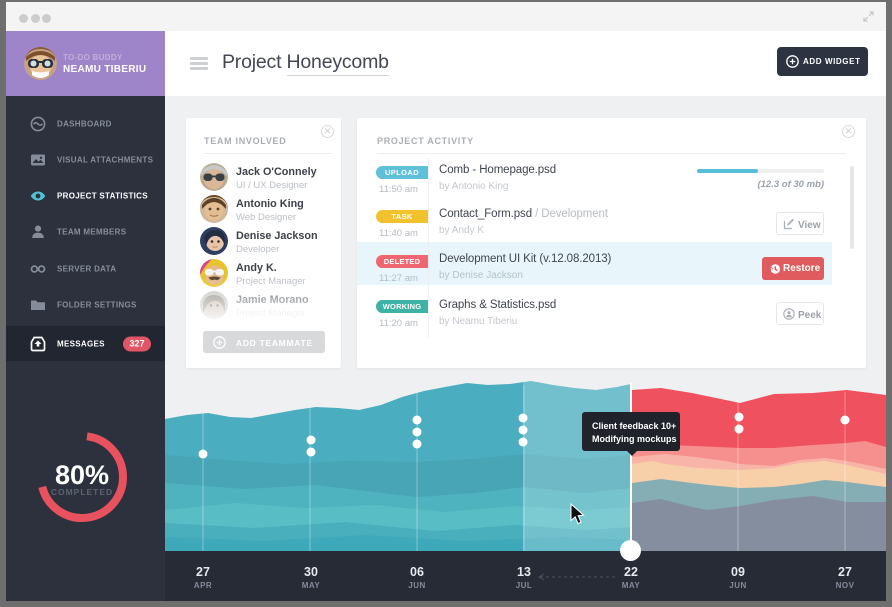 The image size is (892, 607). What do you see at coordinates (82, 492) in the screenshot?
I see `svg-text: COMPLETED` at bounding box center [82, 492].